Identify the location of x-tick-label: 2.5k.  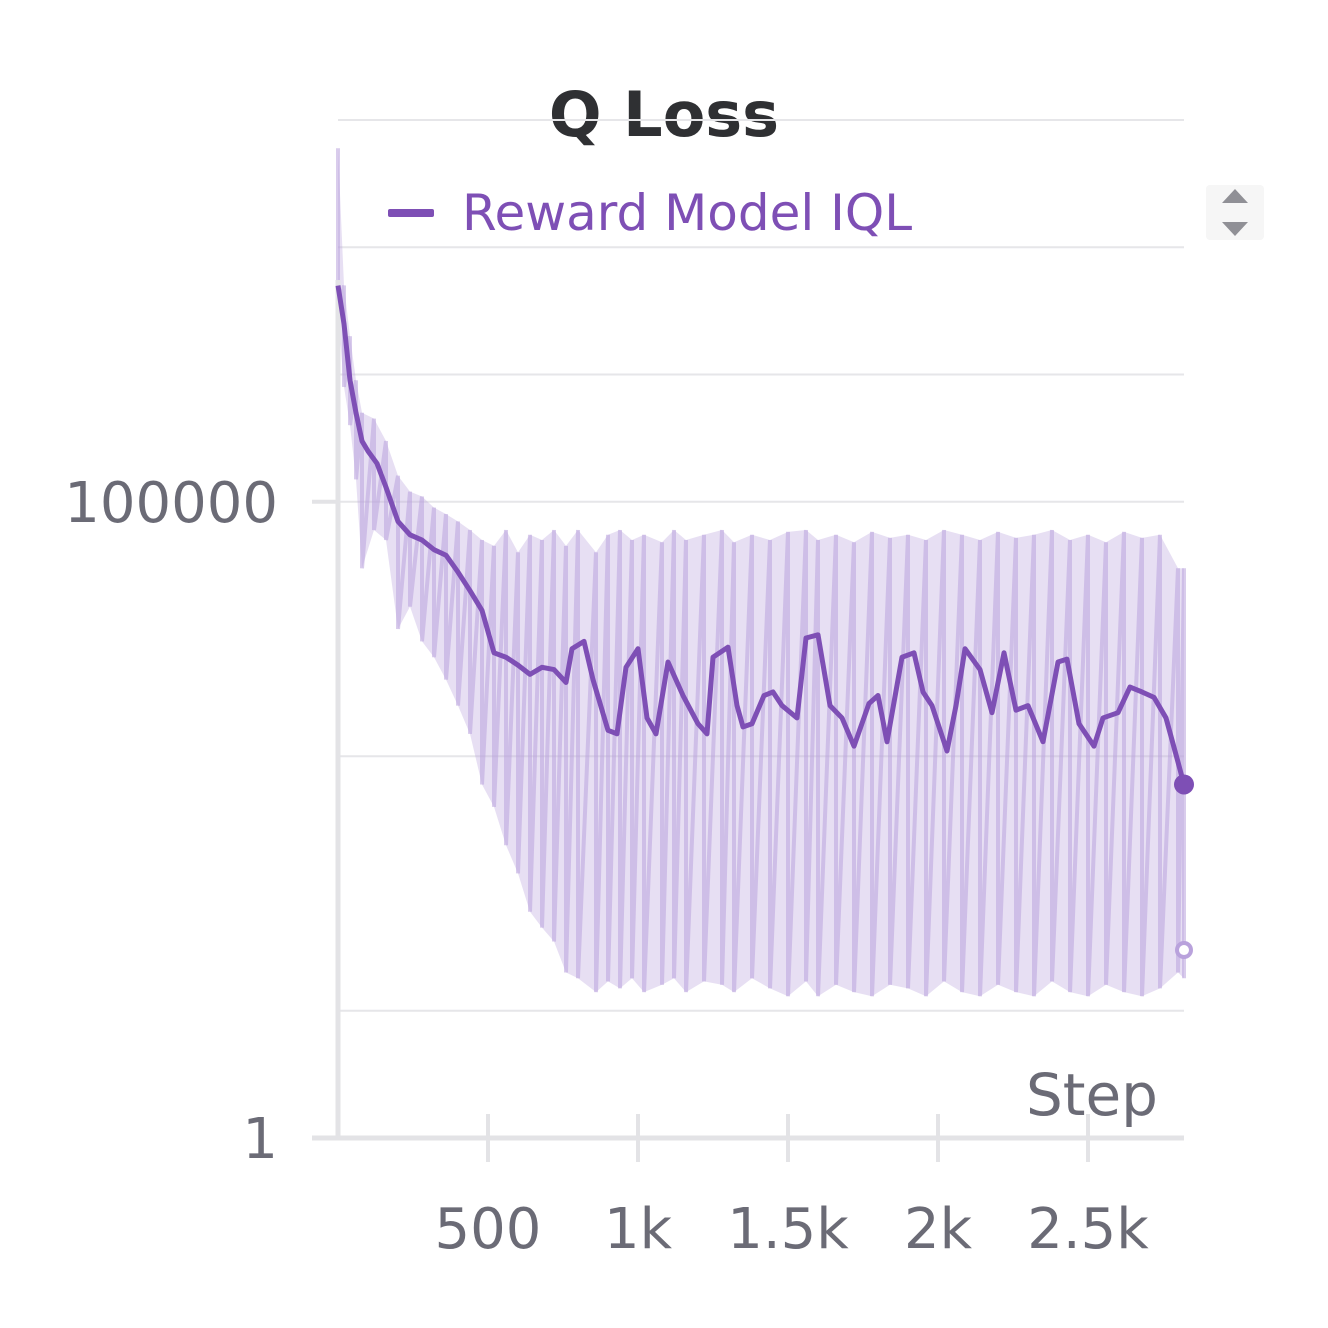
(1088, 1229).